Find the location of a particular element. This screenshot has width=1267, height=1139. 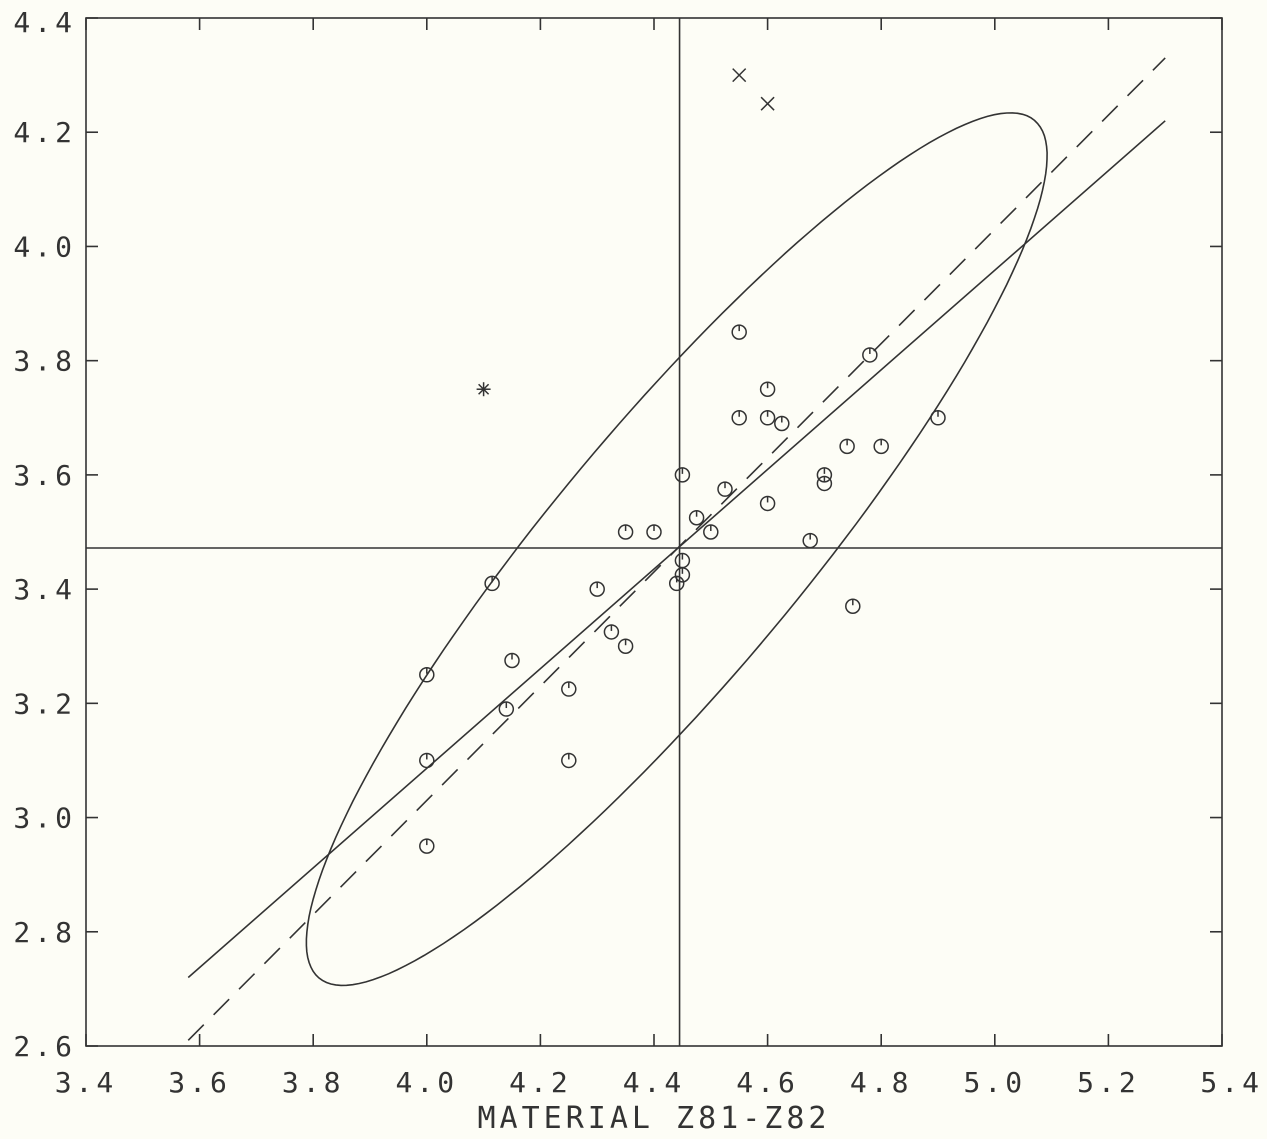

x-tick-label: 3.8 is located at coordinates (313, 1082).